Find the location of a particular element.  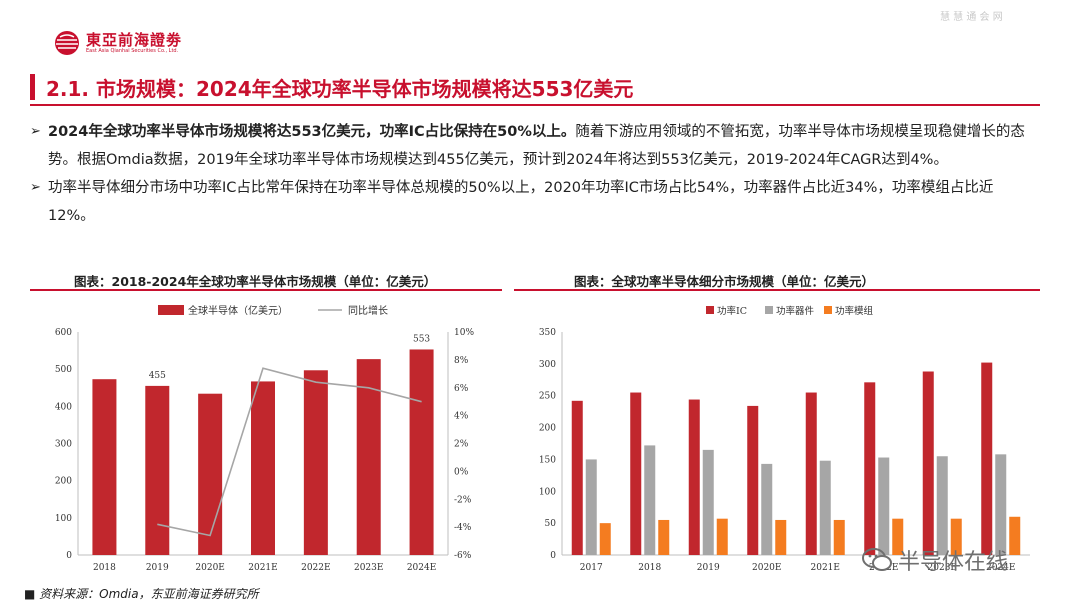

right-chart-title: 图表：全球功率半导体细分市场规模（单位：亿美元） is located at coordinates (724, 281).